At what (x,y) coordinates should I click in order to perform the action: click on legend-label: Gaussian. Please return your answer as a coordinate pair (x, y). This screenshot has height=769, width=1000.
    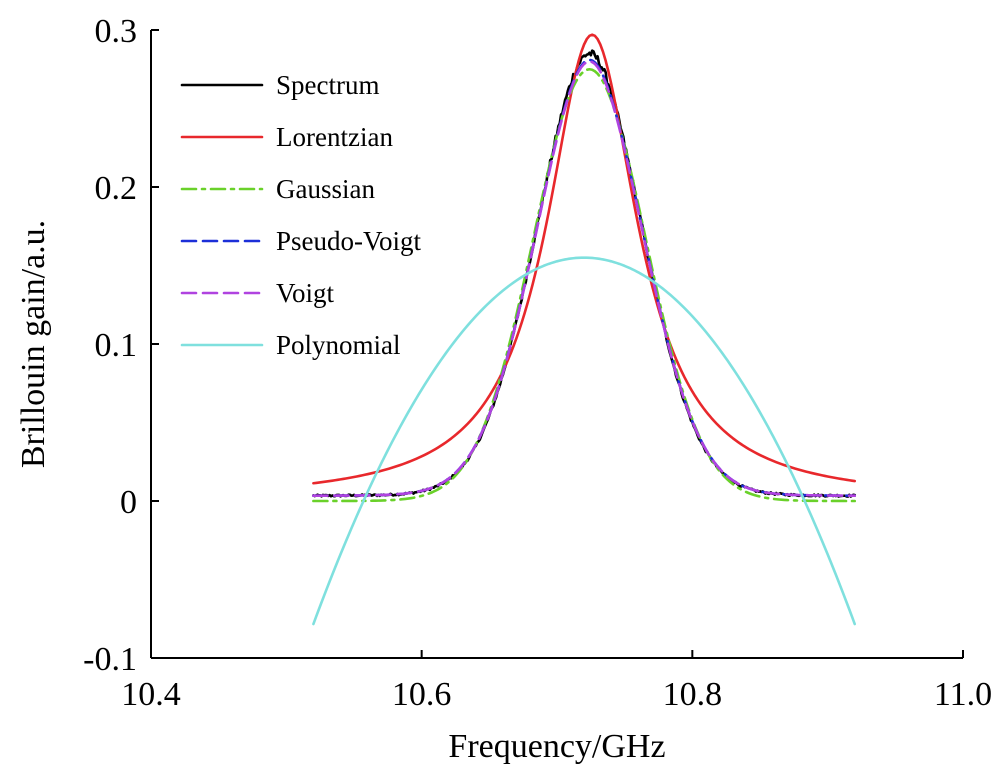
    Looking at the image, I should click on (325, 189).